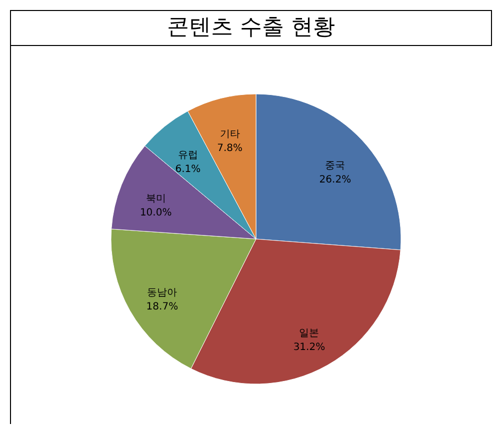 The image size is (502, 440). What do you see at coordinates (309, 347) in the screenshot?
I see `data-label: 31.2%` at bounding box center [309, 347].